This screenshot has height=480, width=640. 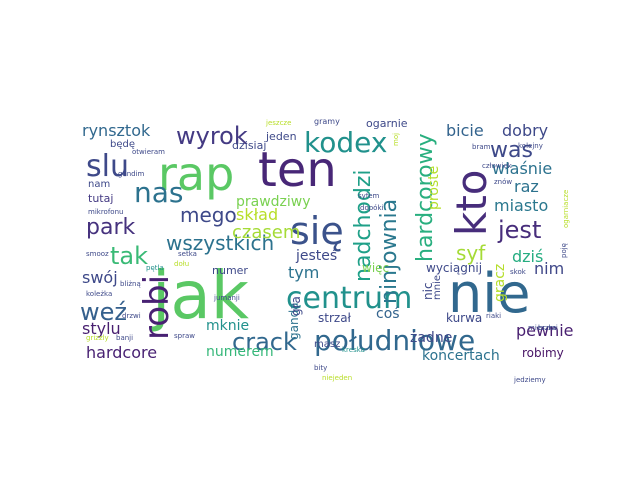 I want to click on cloud-word: nic, so click(x=428, y=291).